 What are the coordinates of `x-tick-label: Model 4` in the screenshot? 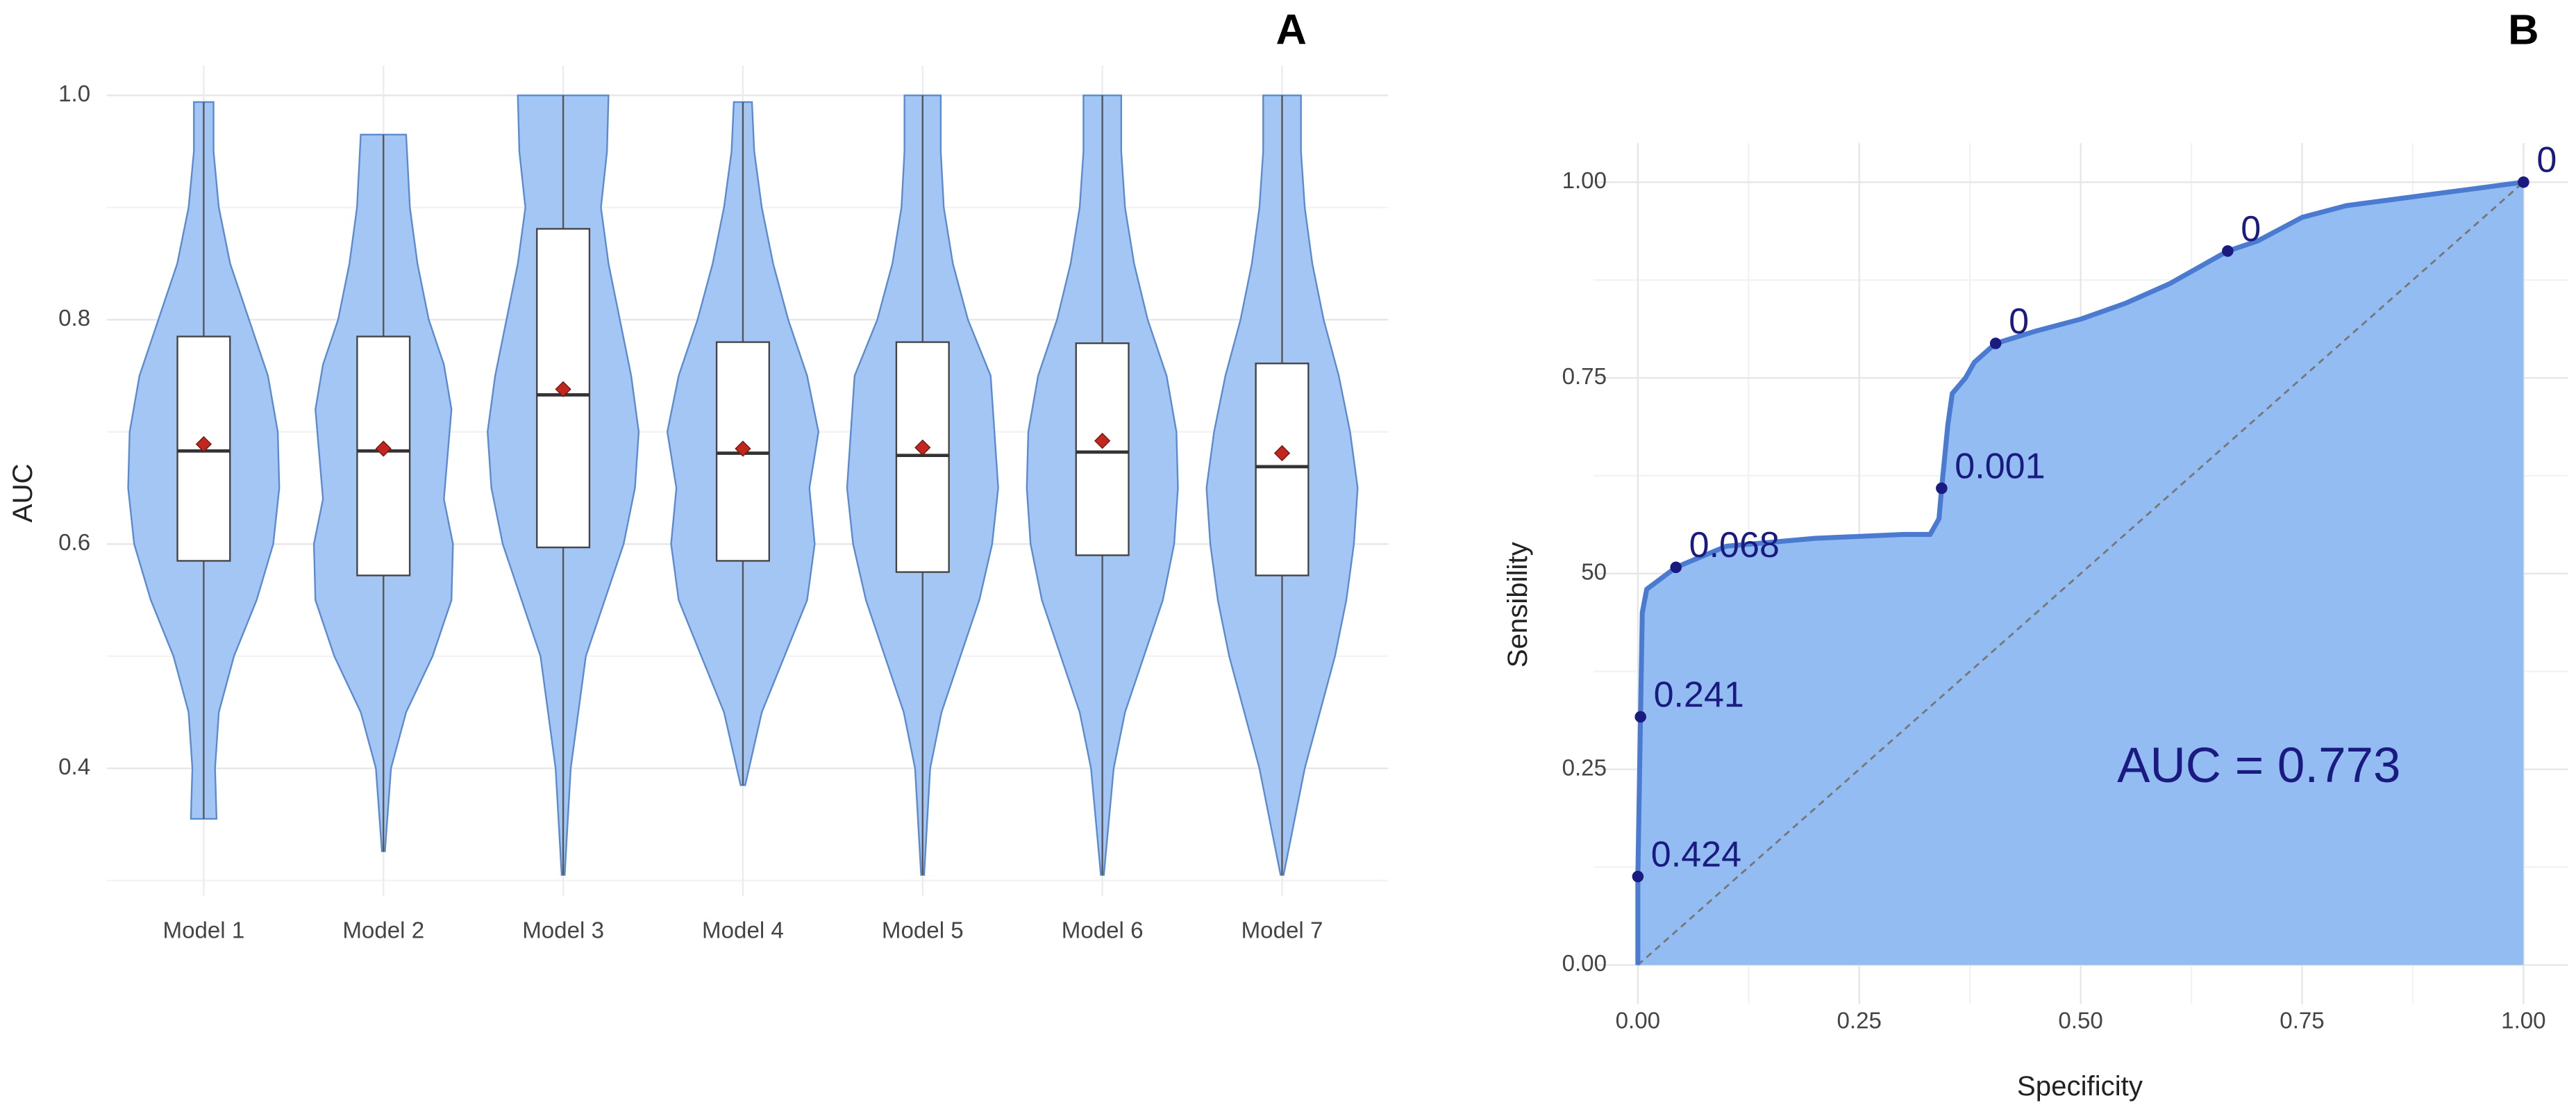 It's located at (743, 931).